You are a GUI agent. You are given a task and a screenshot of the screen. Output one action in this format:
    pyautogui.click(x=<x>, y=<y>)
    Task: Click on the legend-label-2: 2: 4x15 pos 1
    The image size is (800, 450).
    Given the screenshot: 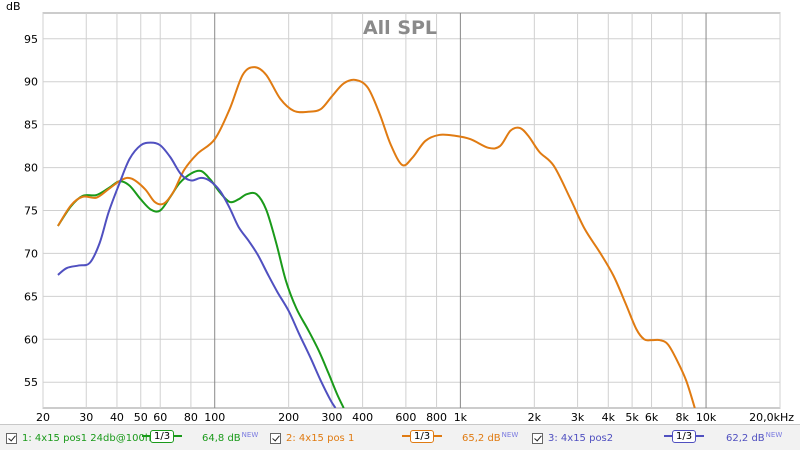 What is the action you would take?
    pyautogui.click(x=320, y=438)
    